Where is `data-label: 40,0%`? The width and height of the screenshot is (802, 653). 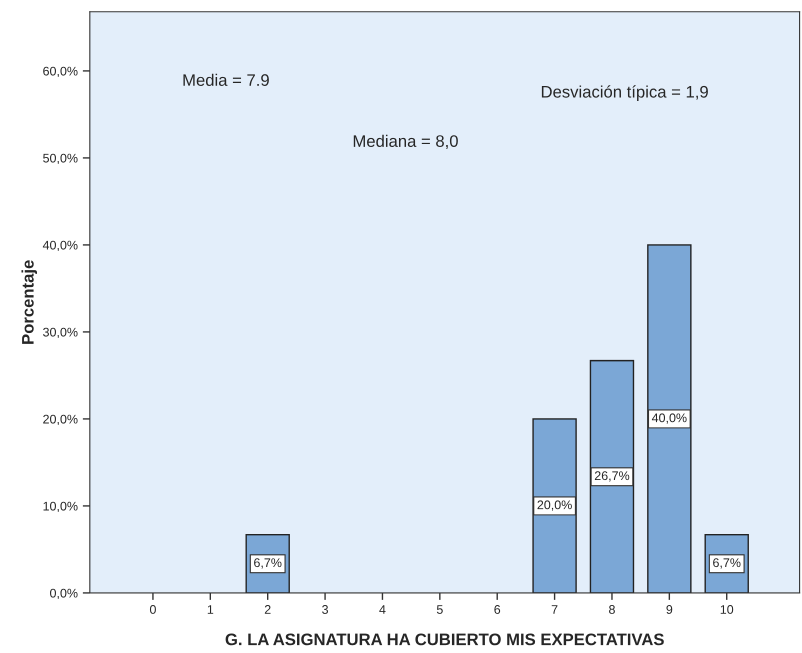 data-label: 40,0% is located at coordinates (669, 418).